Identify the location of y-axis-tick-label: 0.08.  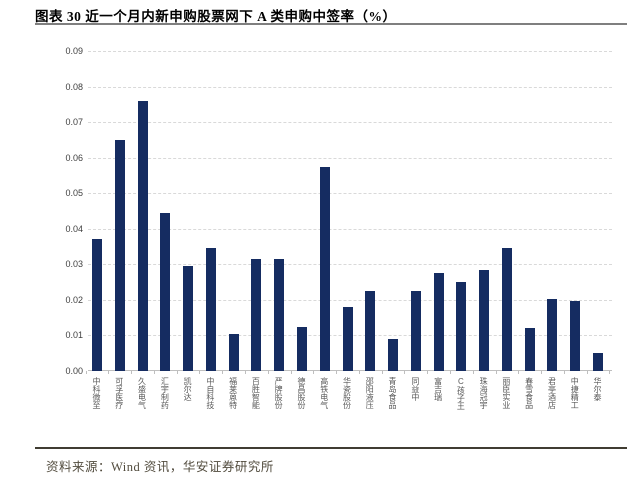
(74, 86).